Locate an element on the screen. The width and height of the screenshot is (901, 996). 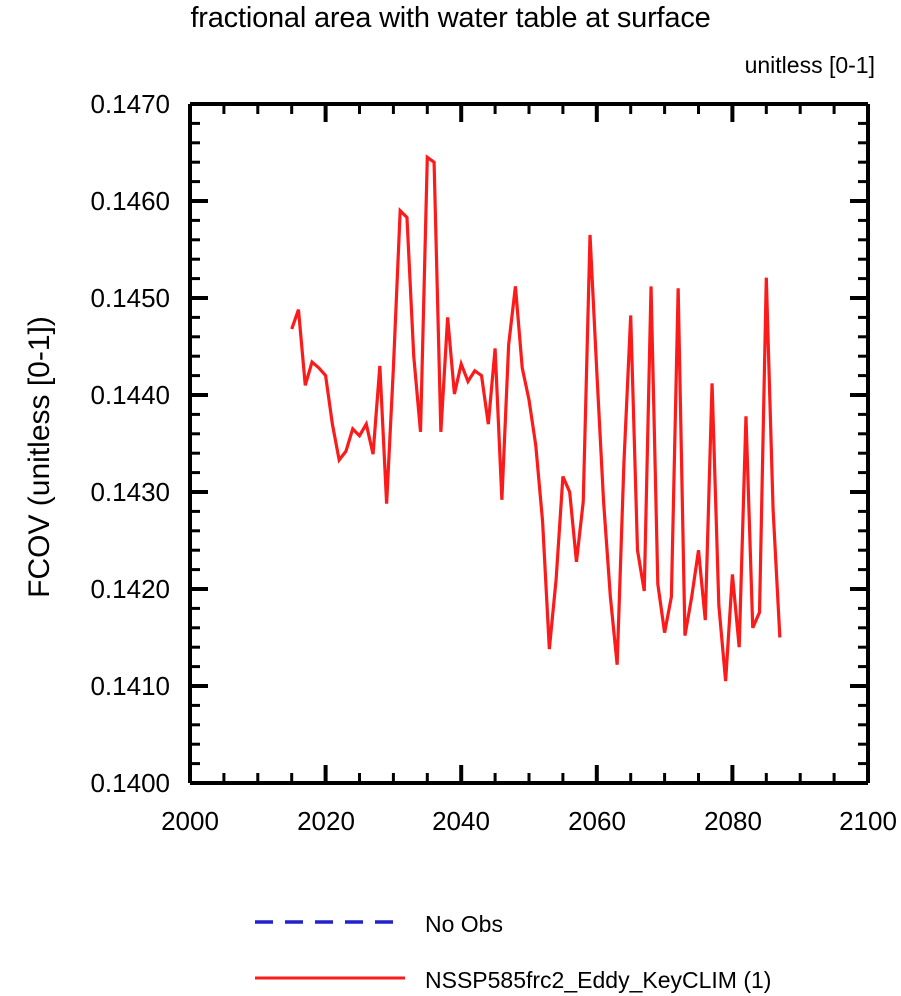
units-label: unitless [0-1] is located at coordinates (809, 65).